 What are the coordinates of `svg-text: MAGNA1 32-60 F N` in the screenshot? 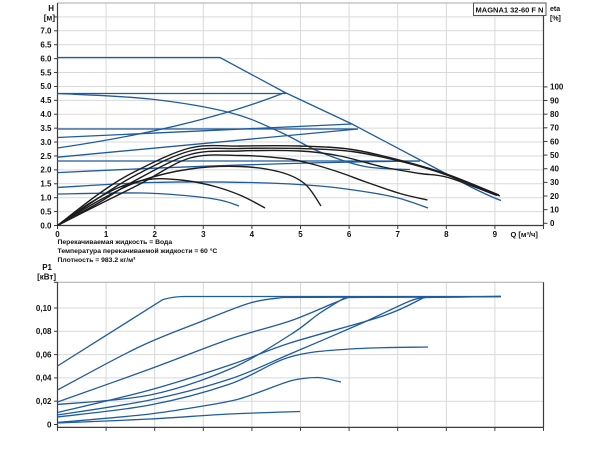 It's located at (510, 9).